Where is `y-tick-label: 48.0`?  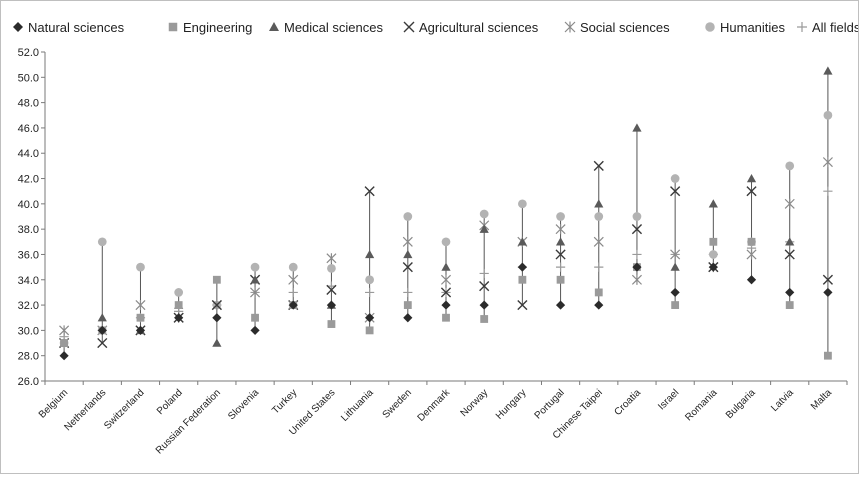 y-tick-label: 48.0 is located at coordinates (28, 104).